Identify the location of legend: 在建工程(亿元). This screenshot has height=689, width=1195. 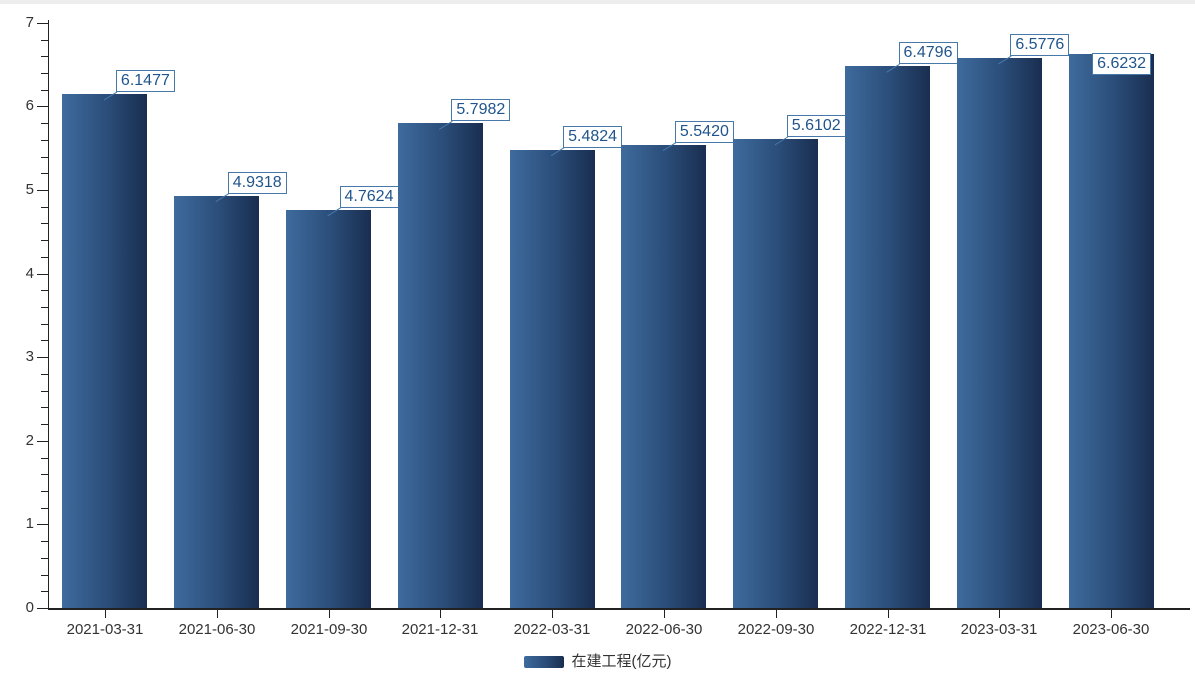
(597, 662).